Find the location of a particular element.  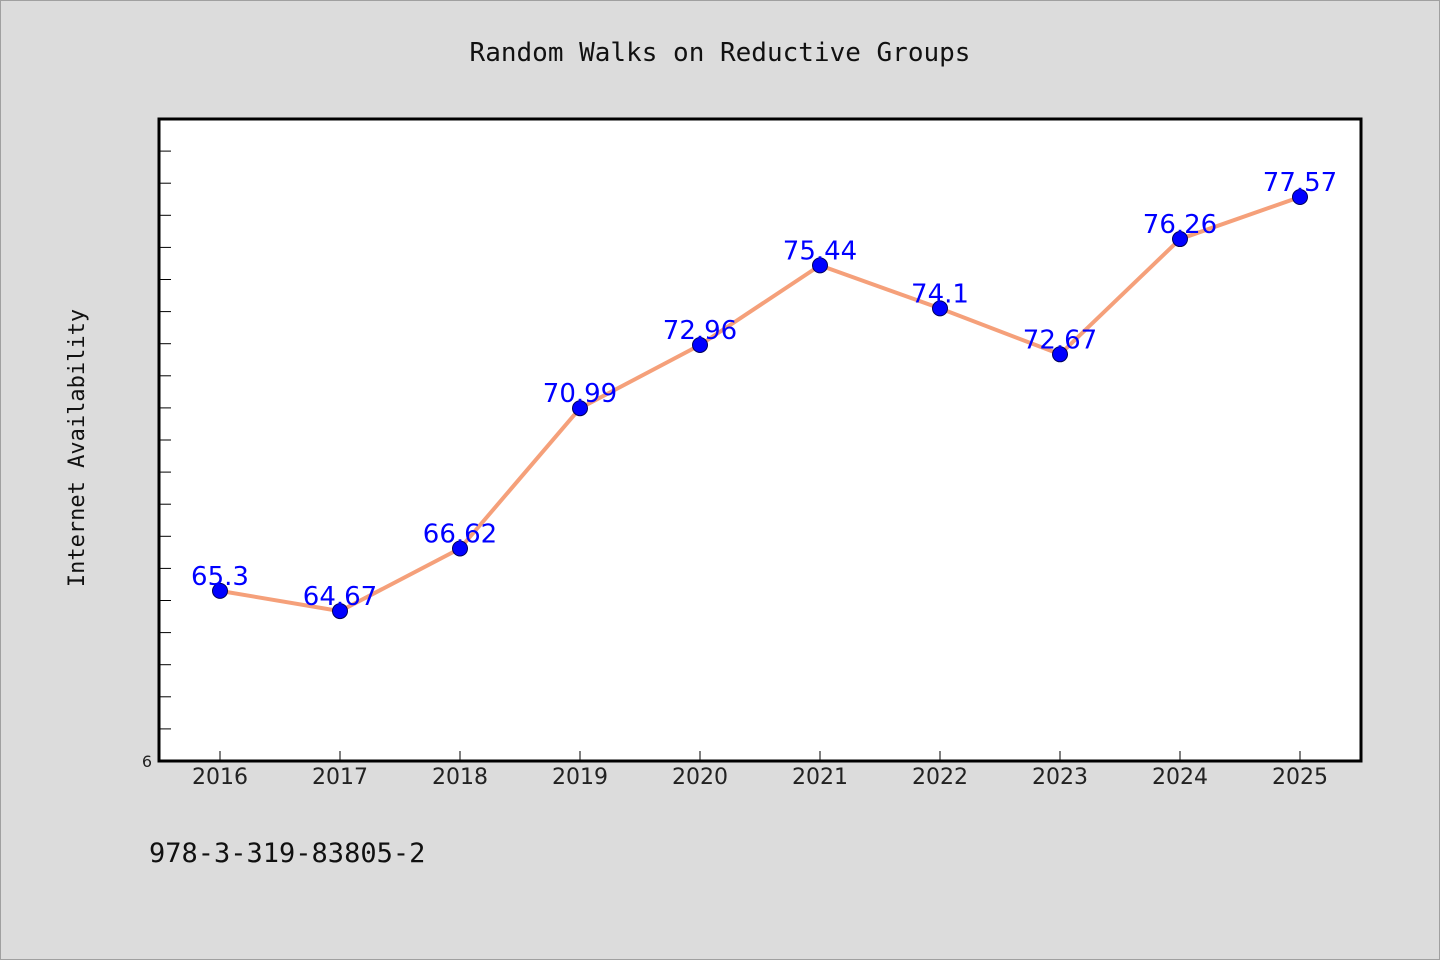

y-tick-label: 6 is located at coordinates (147, 761).